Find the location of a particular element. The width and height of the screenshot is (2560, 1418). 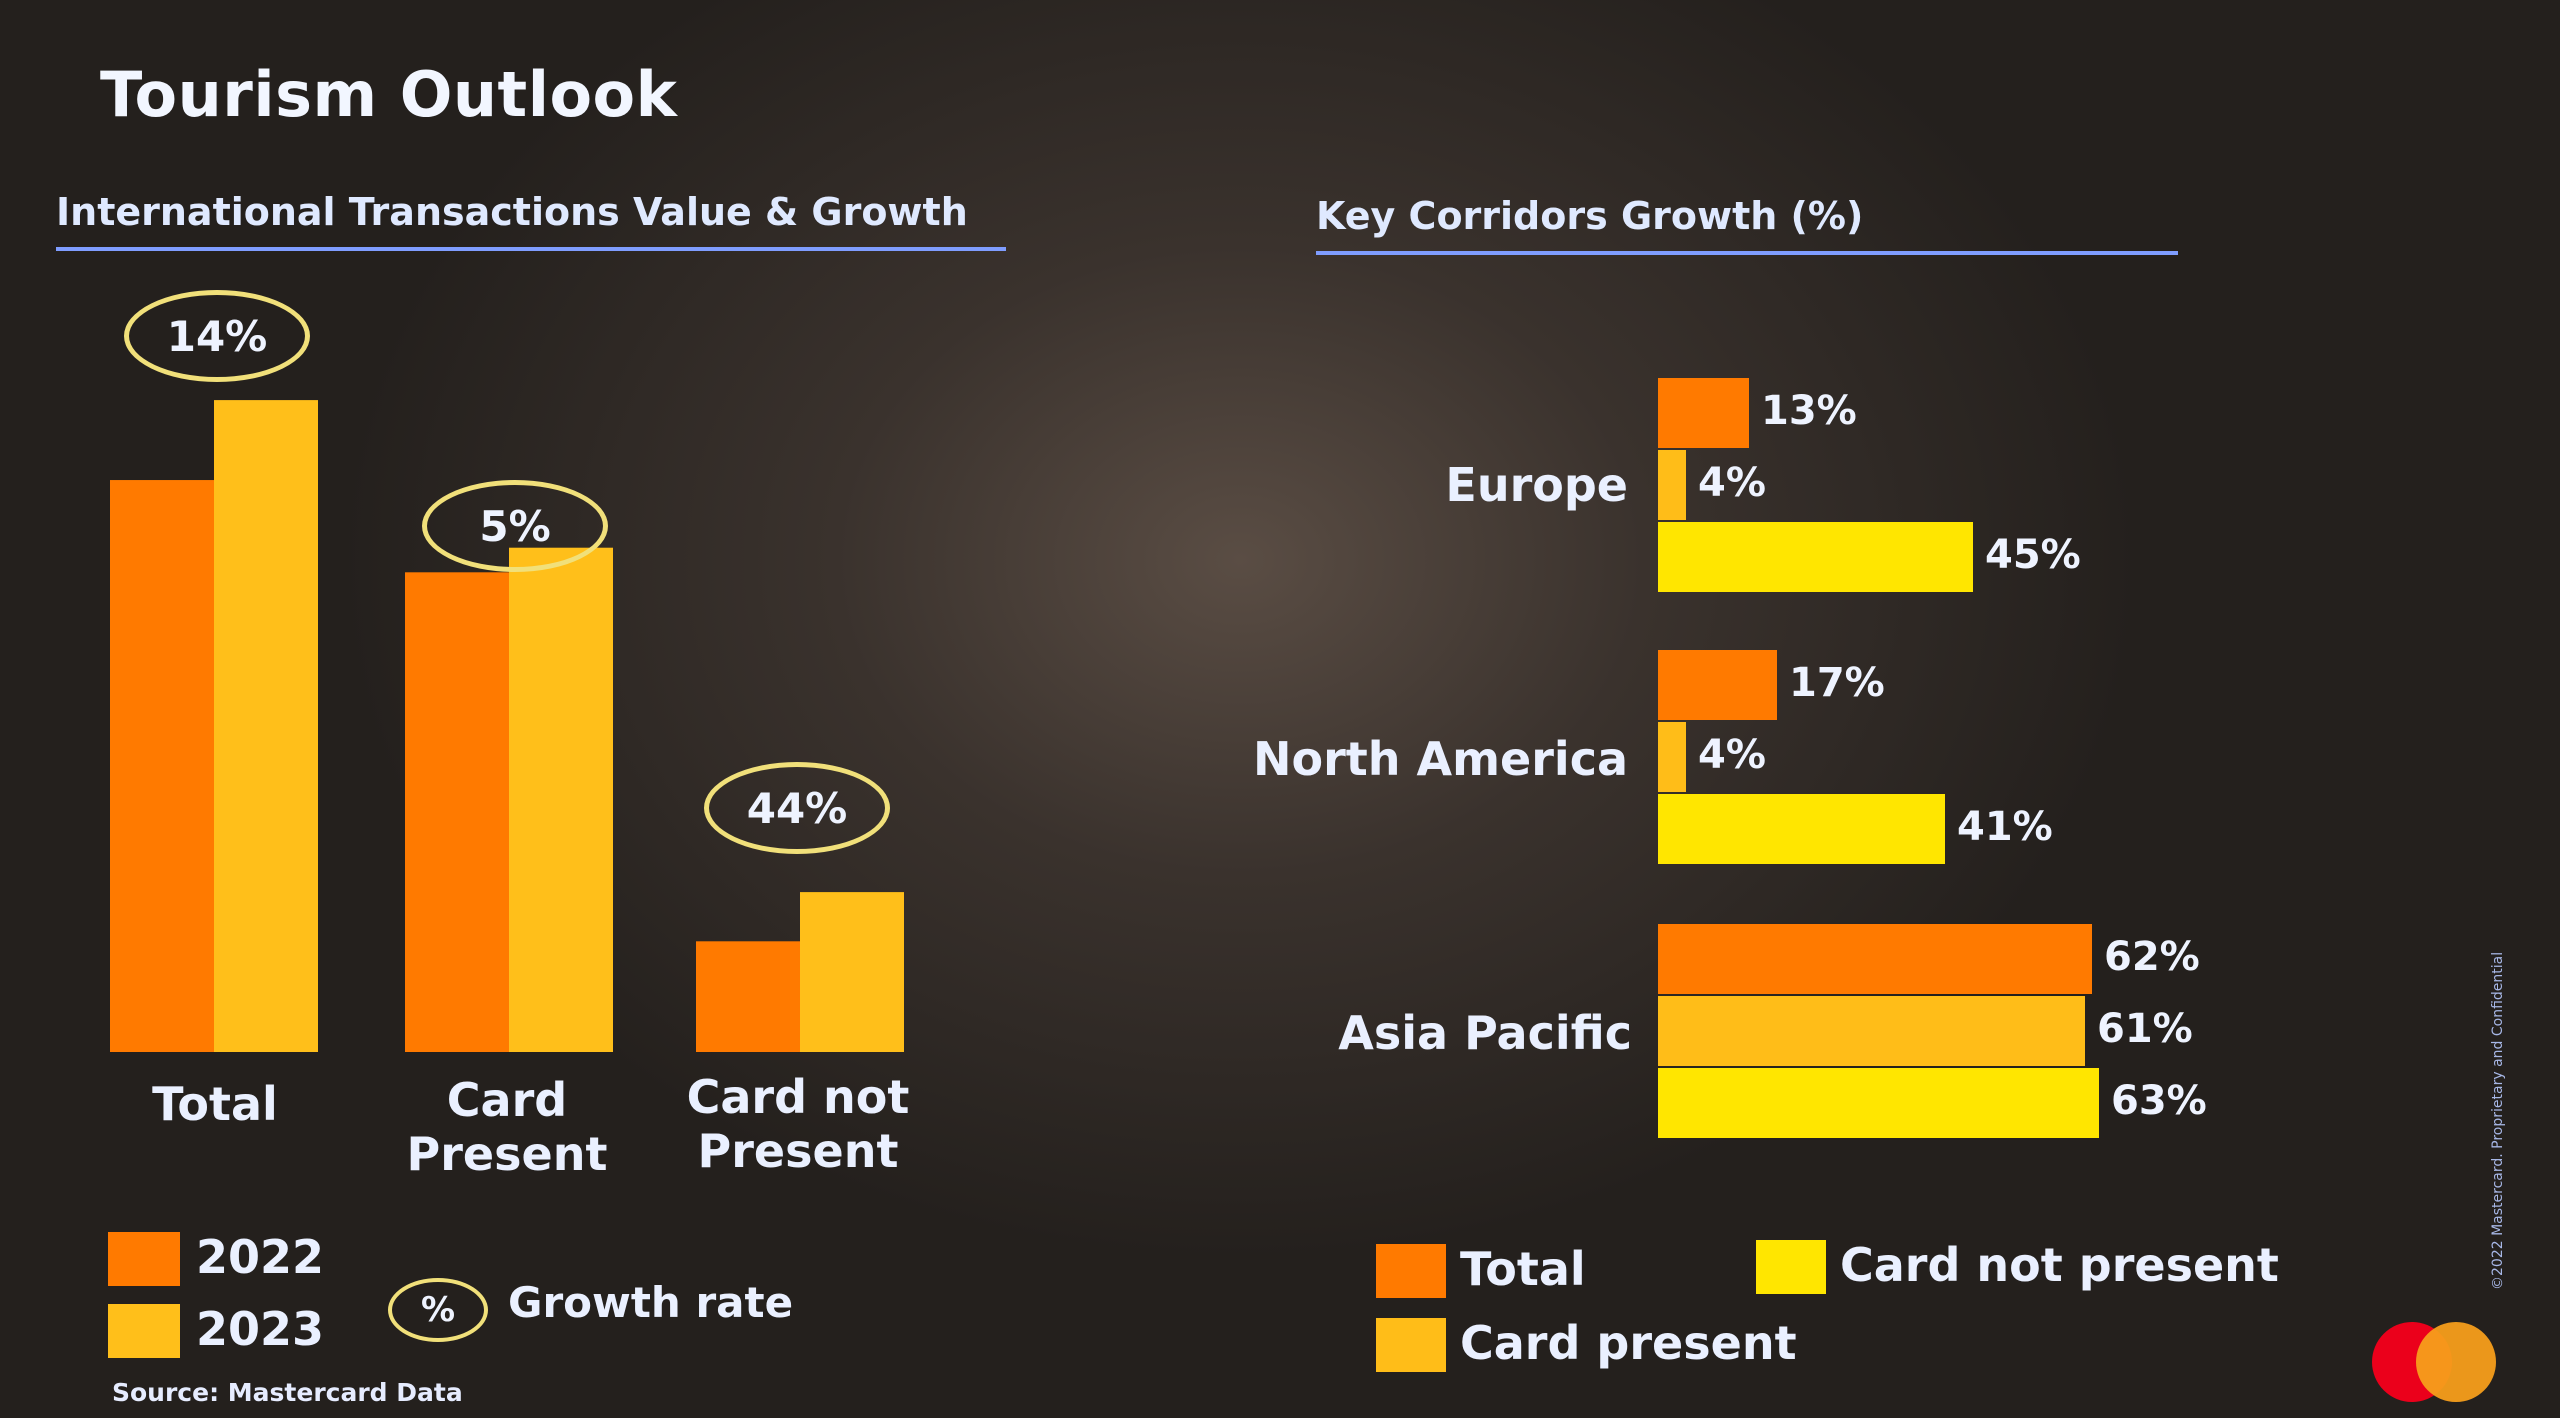

category-label-card-not-present: Card not Present is located at coordinates (798, 1124).